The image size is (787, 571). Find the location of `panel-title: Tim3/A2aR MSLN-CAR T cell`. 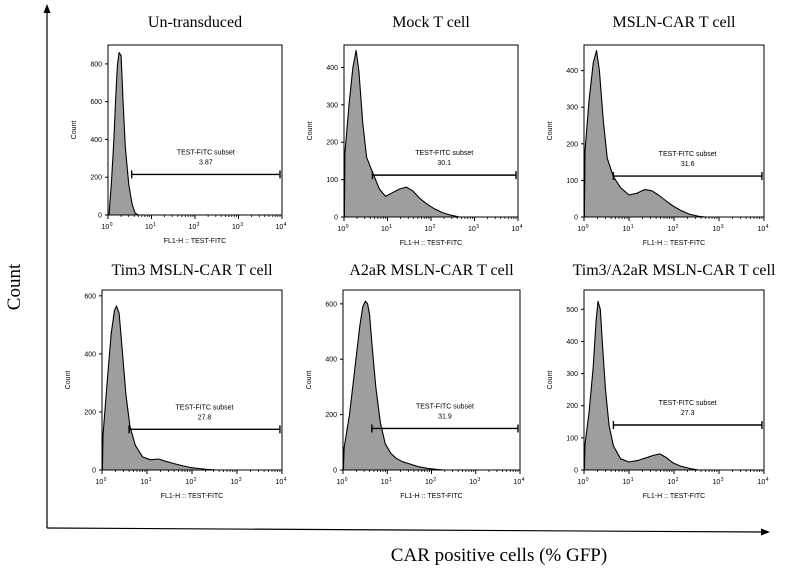

panel-title: Tim3/A2aR MSLN-CAR T cell is located at coordinates (674, 270).